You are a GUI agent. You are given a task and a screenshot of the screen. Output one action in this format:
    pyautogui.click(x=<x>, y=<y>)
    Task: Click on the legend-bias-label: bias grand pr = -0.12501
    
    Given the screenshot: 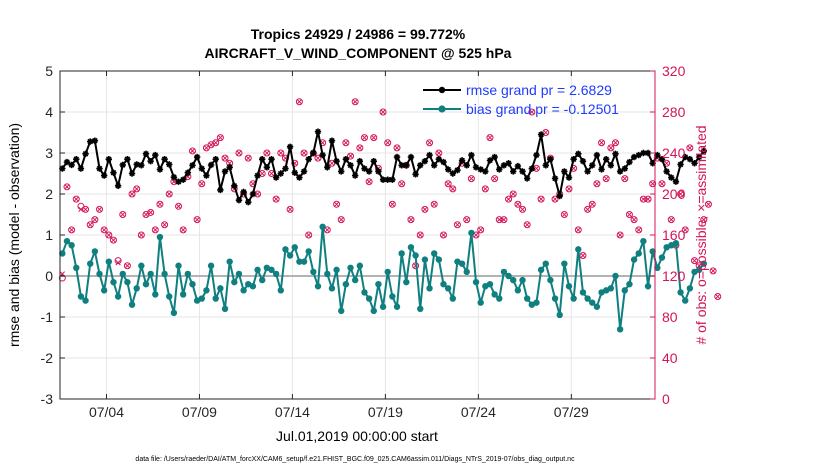 What is the action you would take?
    pyautogui.click(x=542, y=109)
    